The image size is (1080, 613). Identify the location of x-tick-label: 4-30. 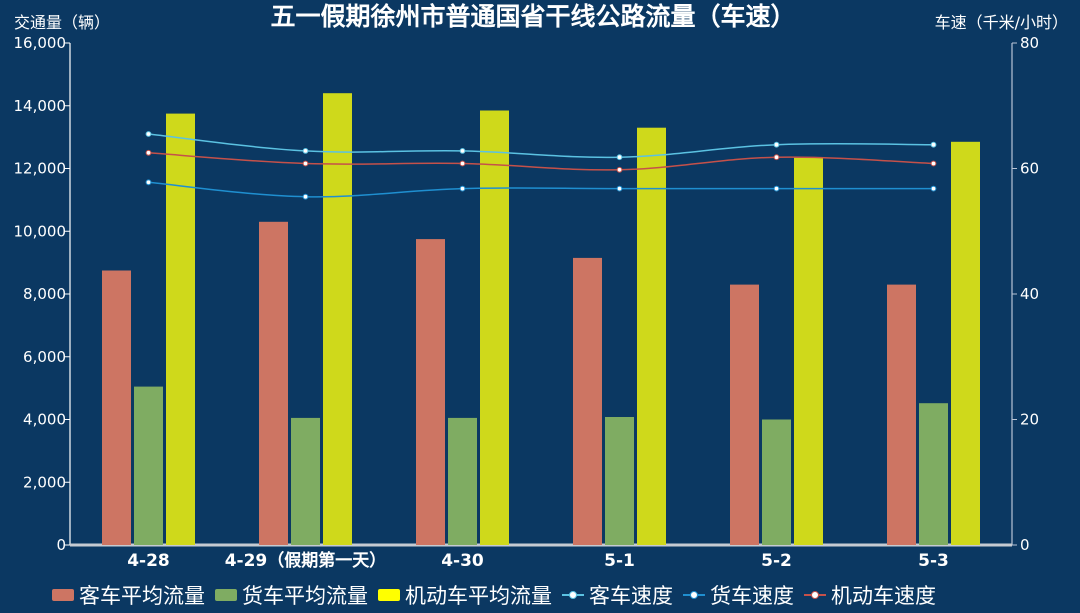
(462, 561).